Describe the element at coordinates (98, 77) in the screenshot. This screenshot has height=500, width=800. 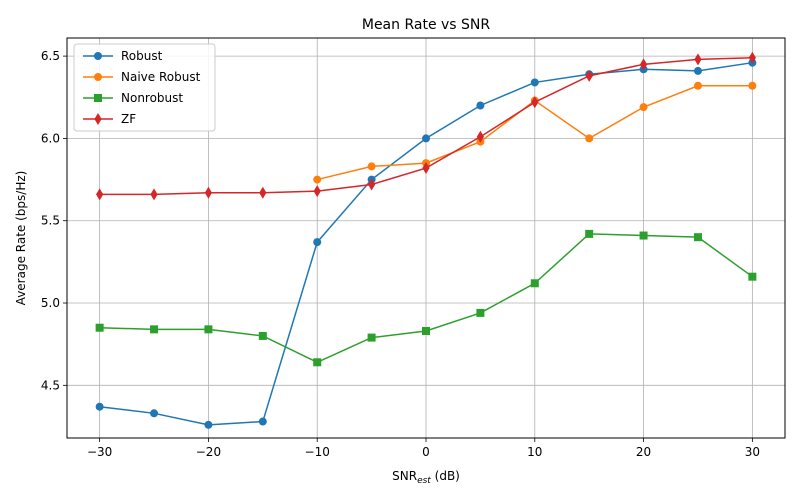
I see `legend-marker-naive-robust` at that location.